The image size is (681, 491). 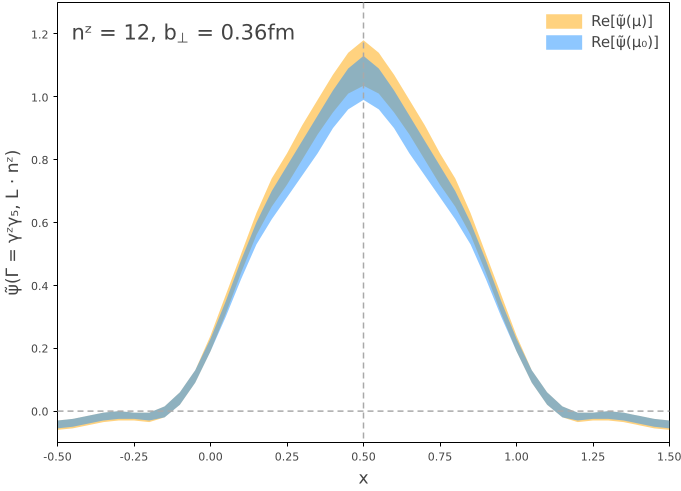 I want to click on x-tick-label: 1.25, so click(x=593, y=457).